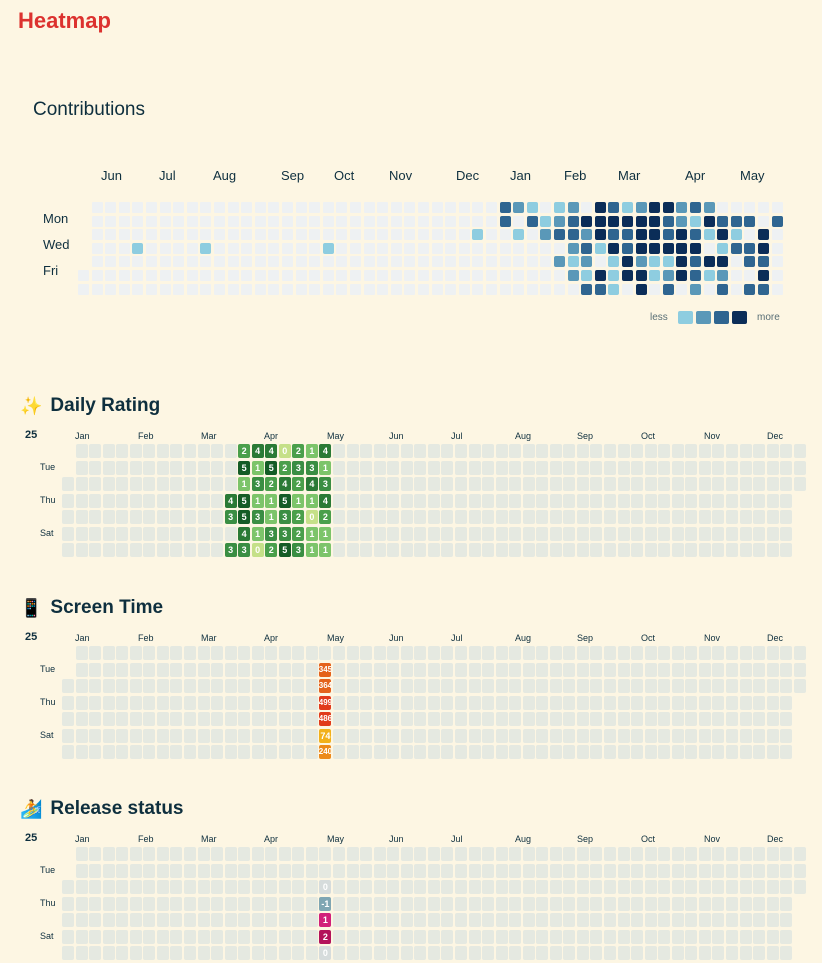  I want to click on heatmap-value-cell: 3, so click(271, 533).